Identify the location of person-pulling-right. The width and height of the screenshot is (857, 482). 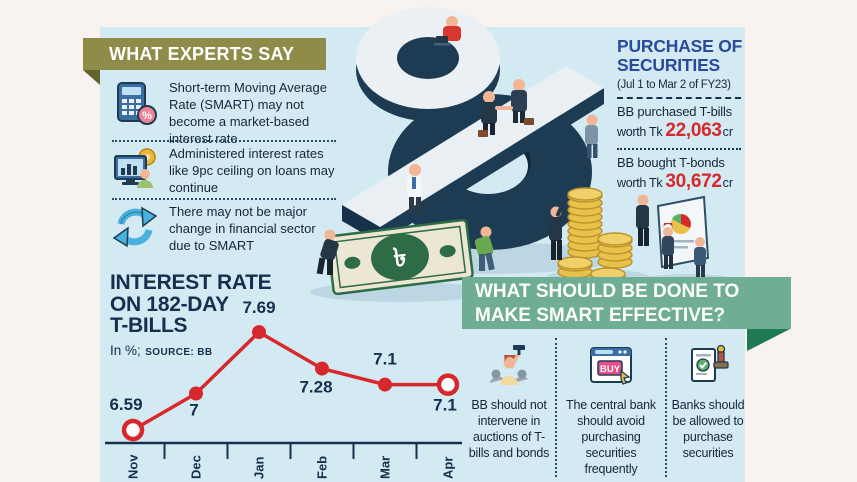
(484, 248).